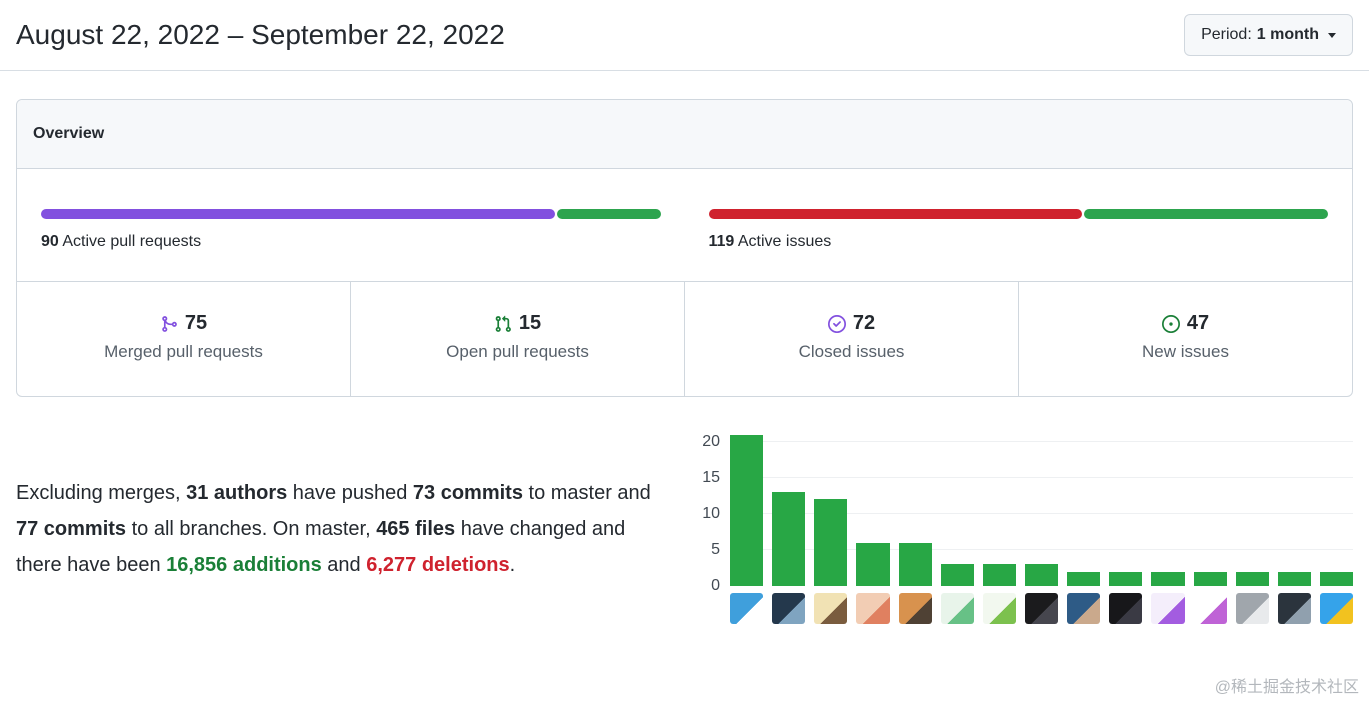 The width and height of the screenshot is (1369, 713). I want to click on stat-closed-issues: 72 Closed issues, so click(851, 339).